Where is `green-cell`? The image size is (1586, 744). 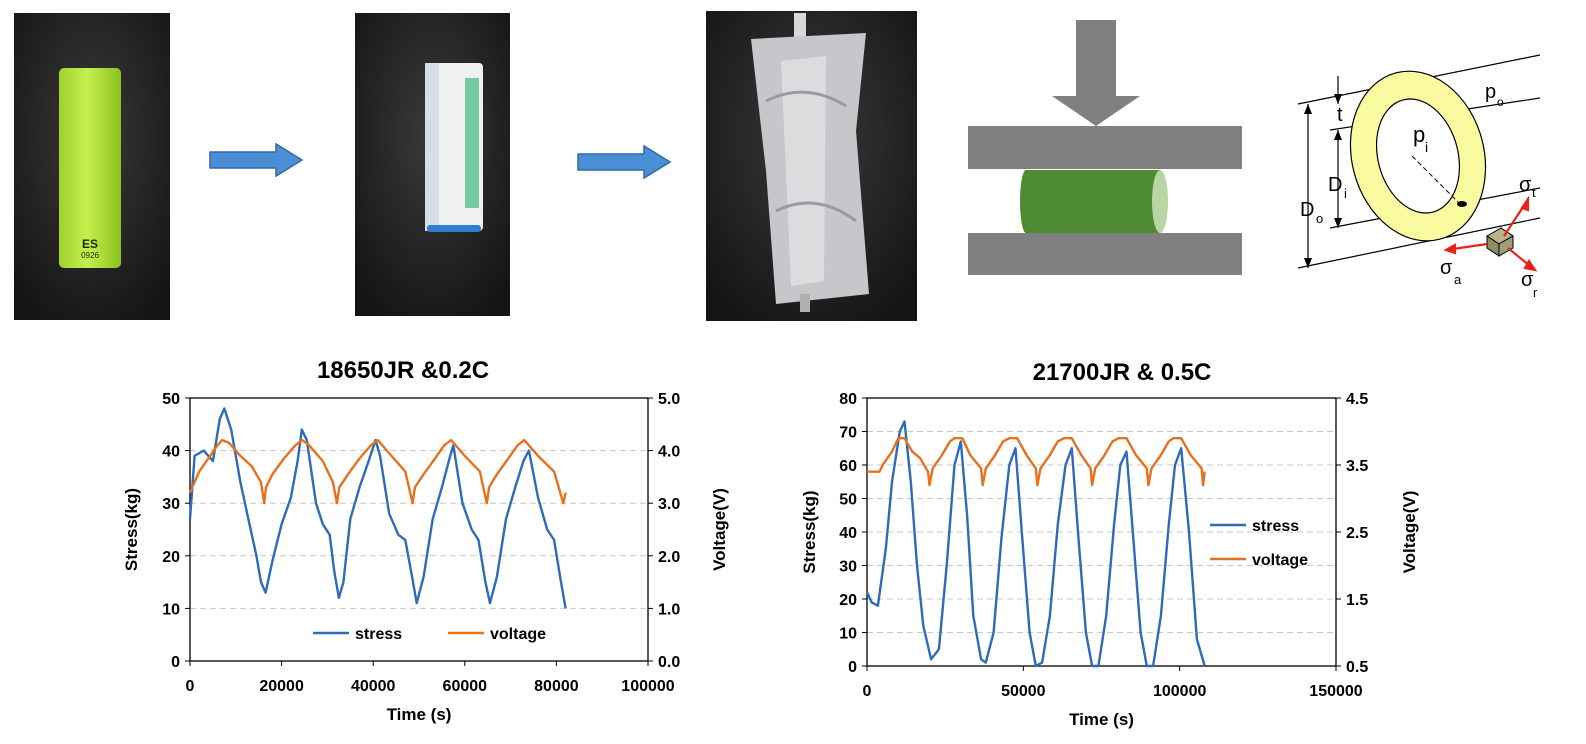
green-cell is located at coordinates (90, 168).